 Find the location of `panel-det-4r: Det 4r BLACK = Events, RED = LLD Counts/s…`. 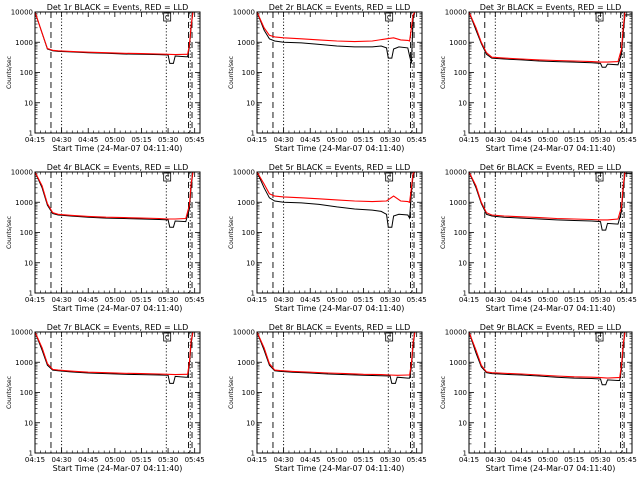

panel-det-4r: Det 4r BLACK = Events, RED = LLD Counts/s… is located at coordinates (105, 238).